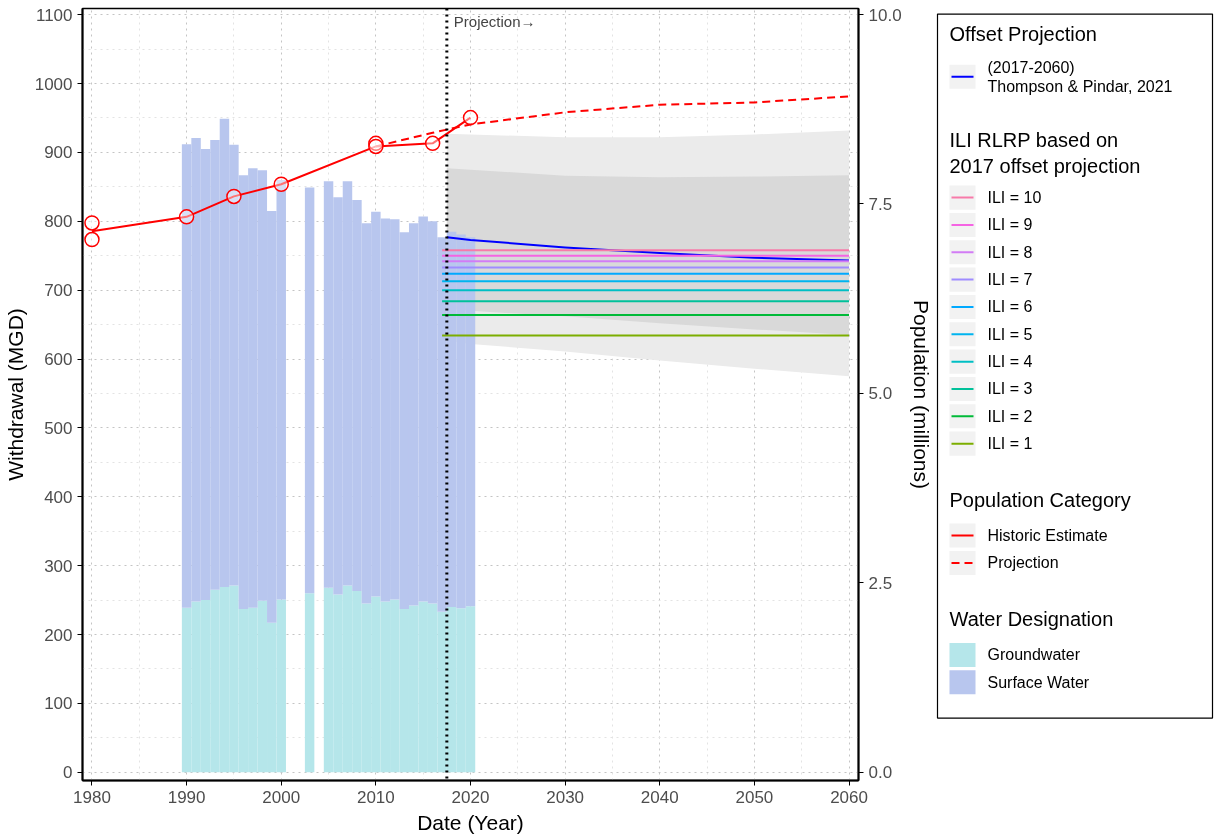  I want to click on legend-label: ILI = 6, so click(1010, 307).